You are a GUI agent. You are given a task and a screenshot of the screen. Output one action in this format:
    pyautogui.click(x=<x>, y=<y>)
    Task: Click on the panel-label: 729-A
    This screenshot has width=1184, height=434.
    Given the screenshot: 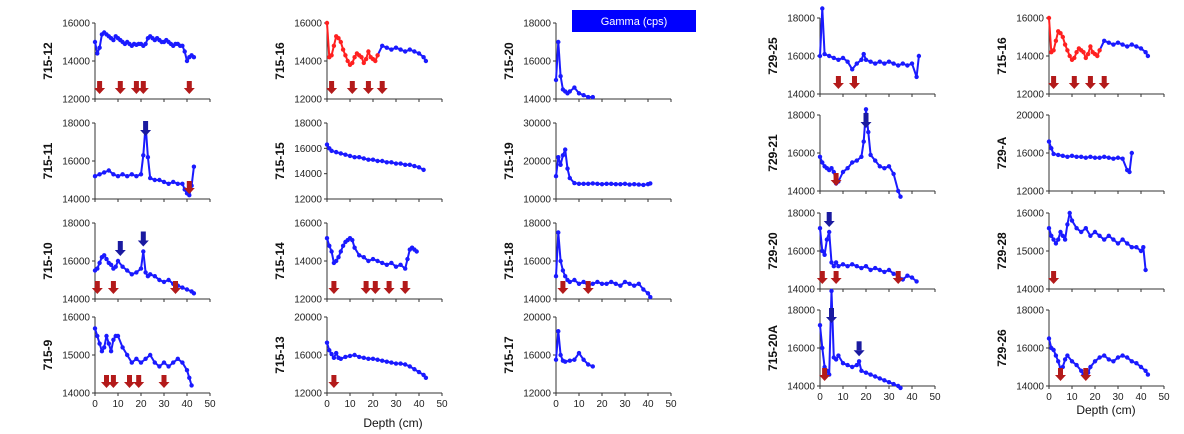 What is the action you would take?
    pyautogui.click(x=1002, y=152)
    